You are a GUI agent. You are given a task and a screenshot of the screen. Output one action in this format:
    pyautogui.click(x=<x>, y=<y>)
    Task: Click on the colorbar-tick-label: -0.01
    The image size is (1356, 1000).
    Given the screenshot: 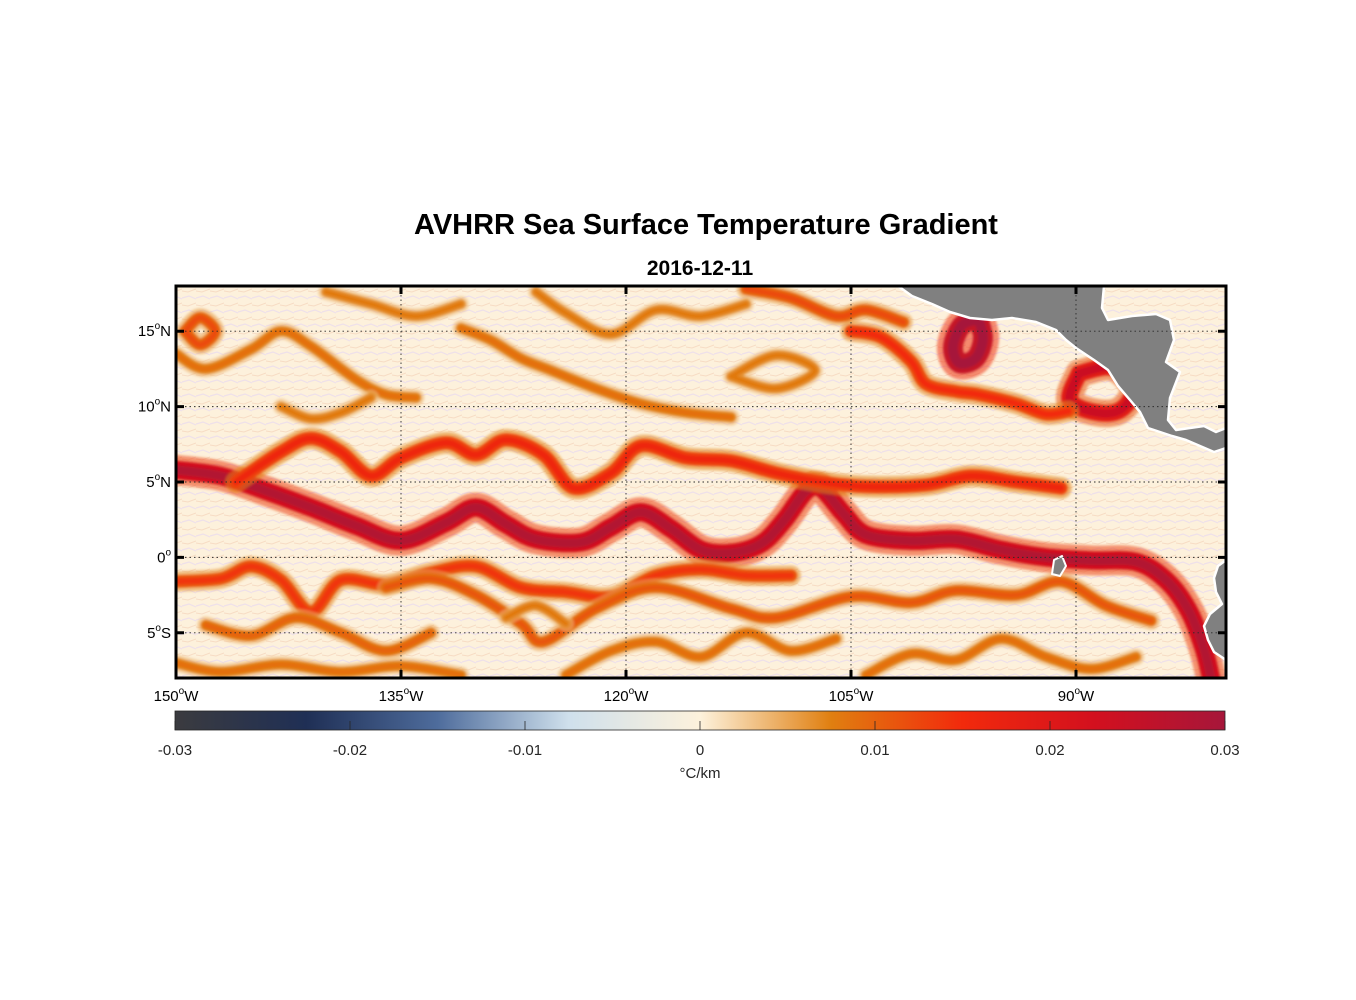 What is the action you would take?
    pyautogui.click(x=525, y=750)
    